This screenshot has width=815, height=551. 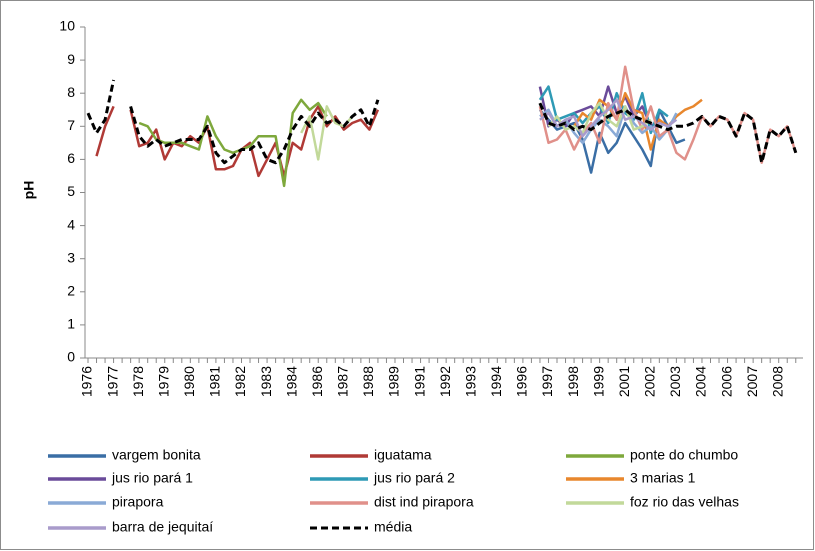 I want to click on x-tick-label: 1982, so click(x=240, y=381).